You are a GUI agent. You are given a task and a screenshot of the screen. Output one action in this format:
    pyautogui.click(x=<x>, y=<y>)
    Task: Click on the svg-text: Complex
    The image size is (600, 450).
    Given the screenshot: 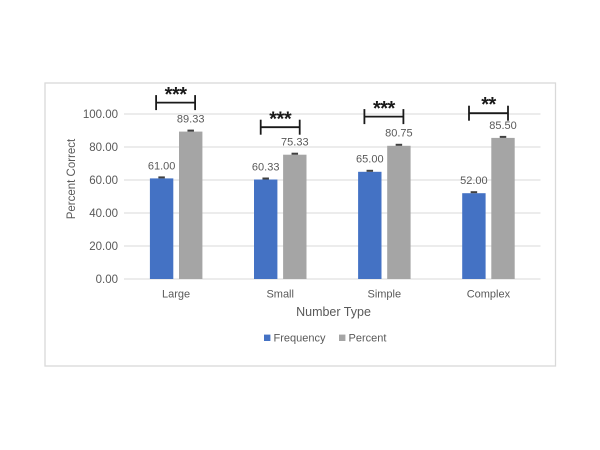 What is the action you would take?
    pyautogui.click(x=489, y=294)
    